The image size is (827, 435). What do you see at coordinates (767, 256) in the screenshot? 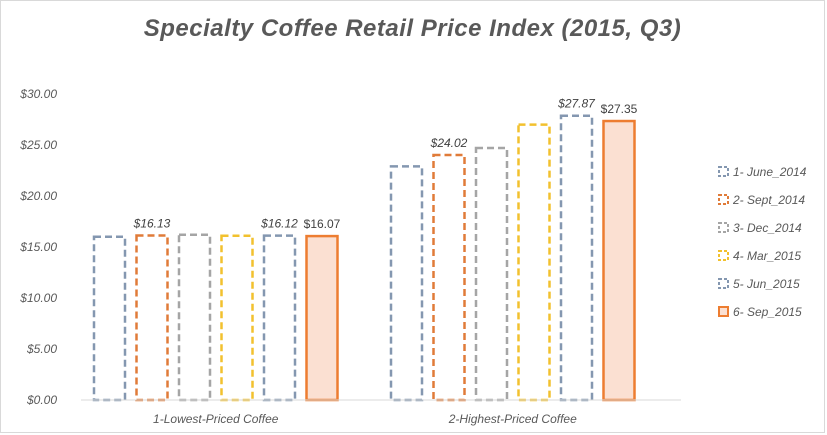
I see `legend-label: 4- Mar_2015` at bounding box center [767, 256].